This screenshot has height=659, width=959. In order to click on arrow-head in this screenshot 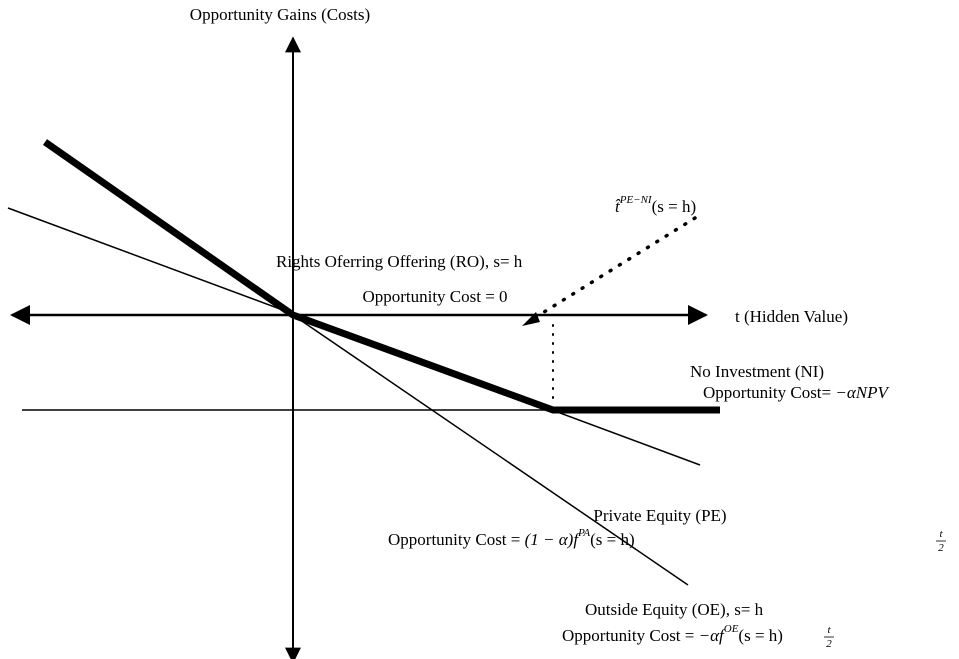, I will do `click(531, 319)`.